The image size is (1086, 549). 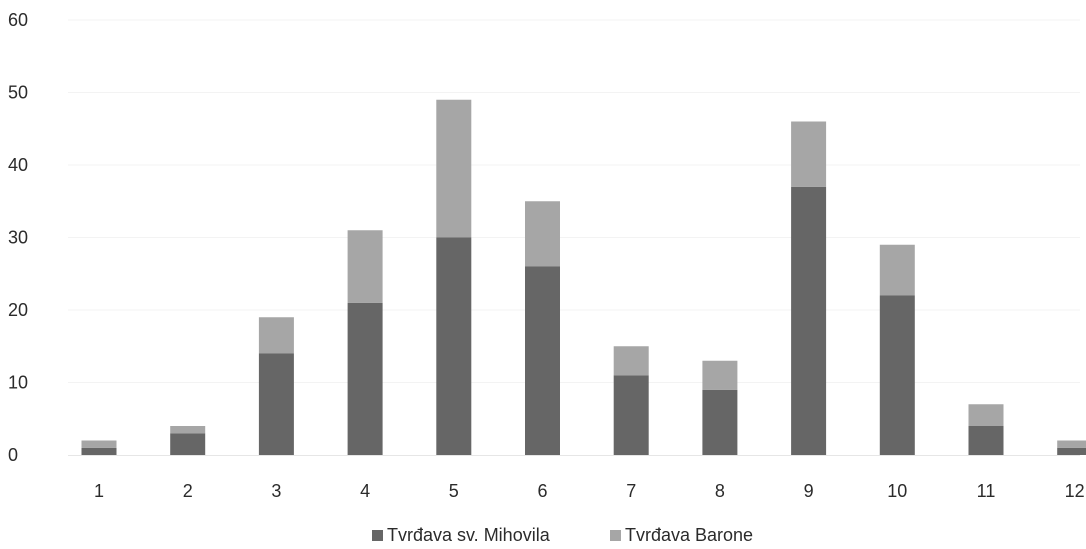 I want to click on x-tick-label: 9, so click(x=809, y=491).